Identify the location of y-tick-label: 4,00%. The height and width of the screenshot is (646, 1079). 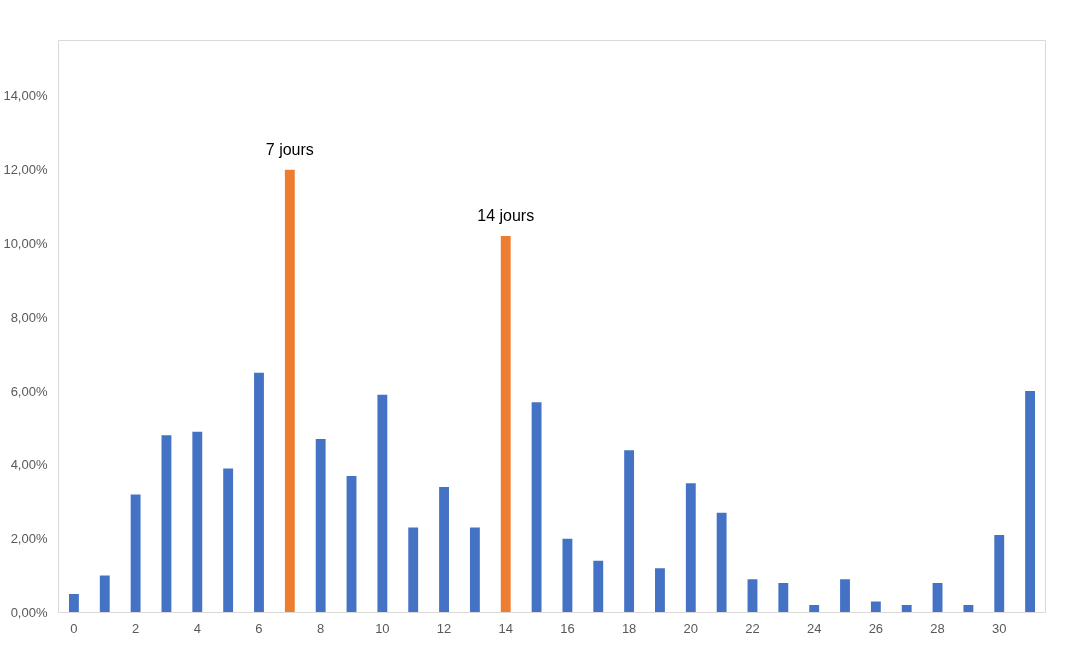
(29, 465).